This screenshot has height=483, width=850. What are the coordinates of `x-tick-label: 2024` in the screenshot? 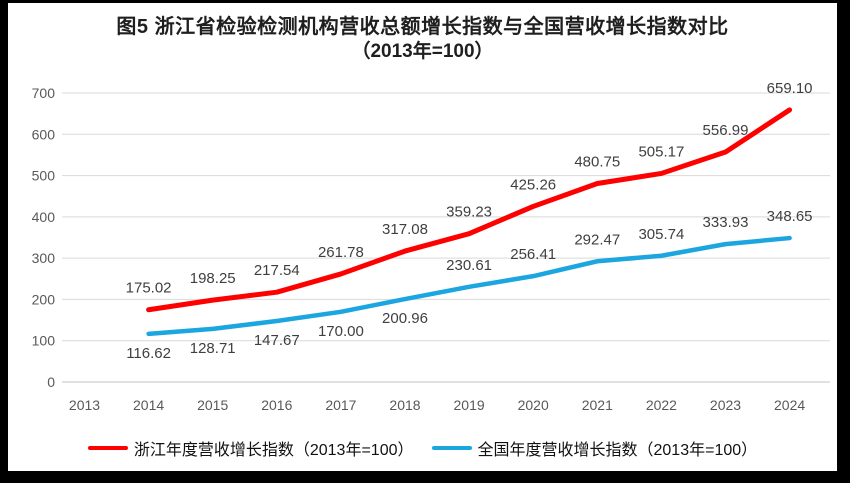 It's located at (789, 405).